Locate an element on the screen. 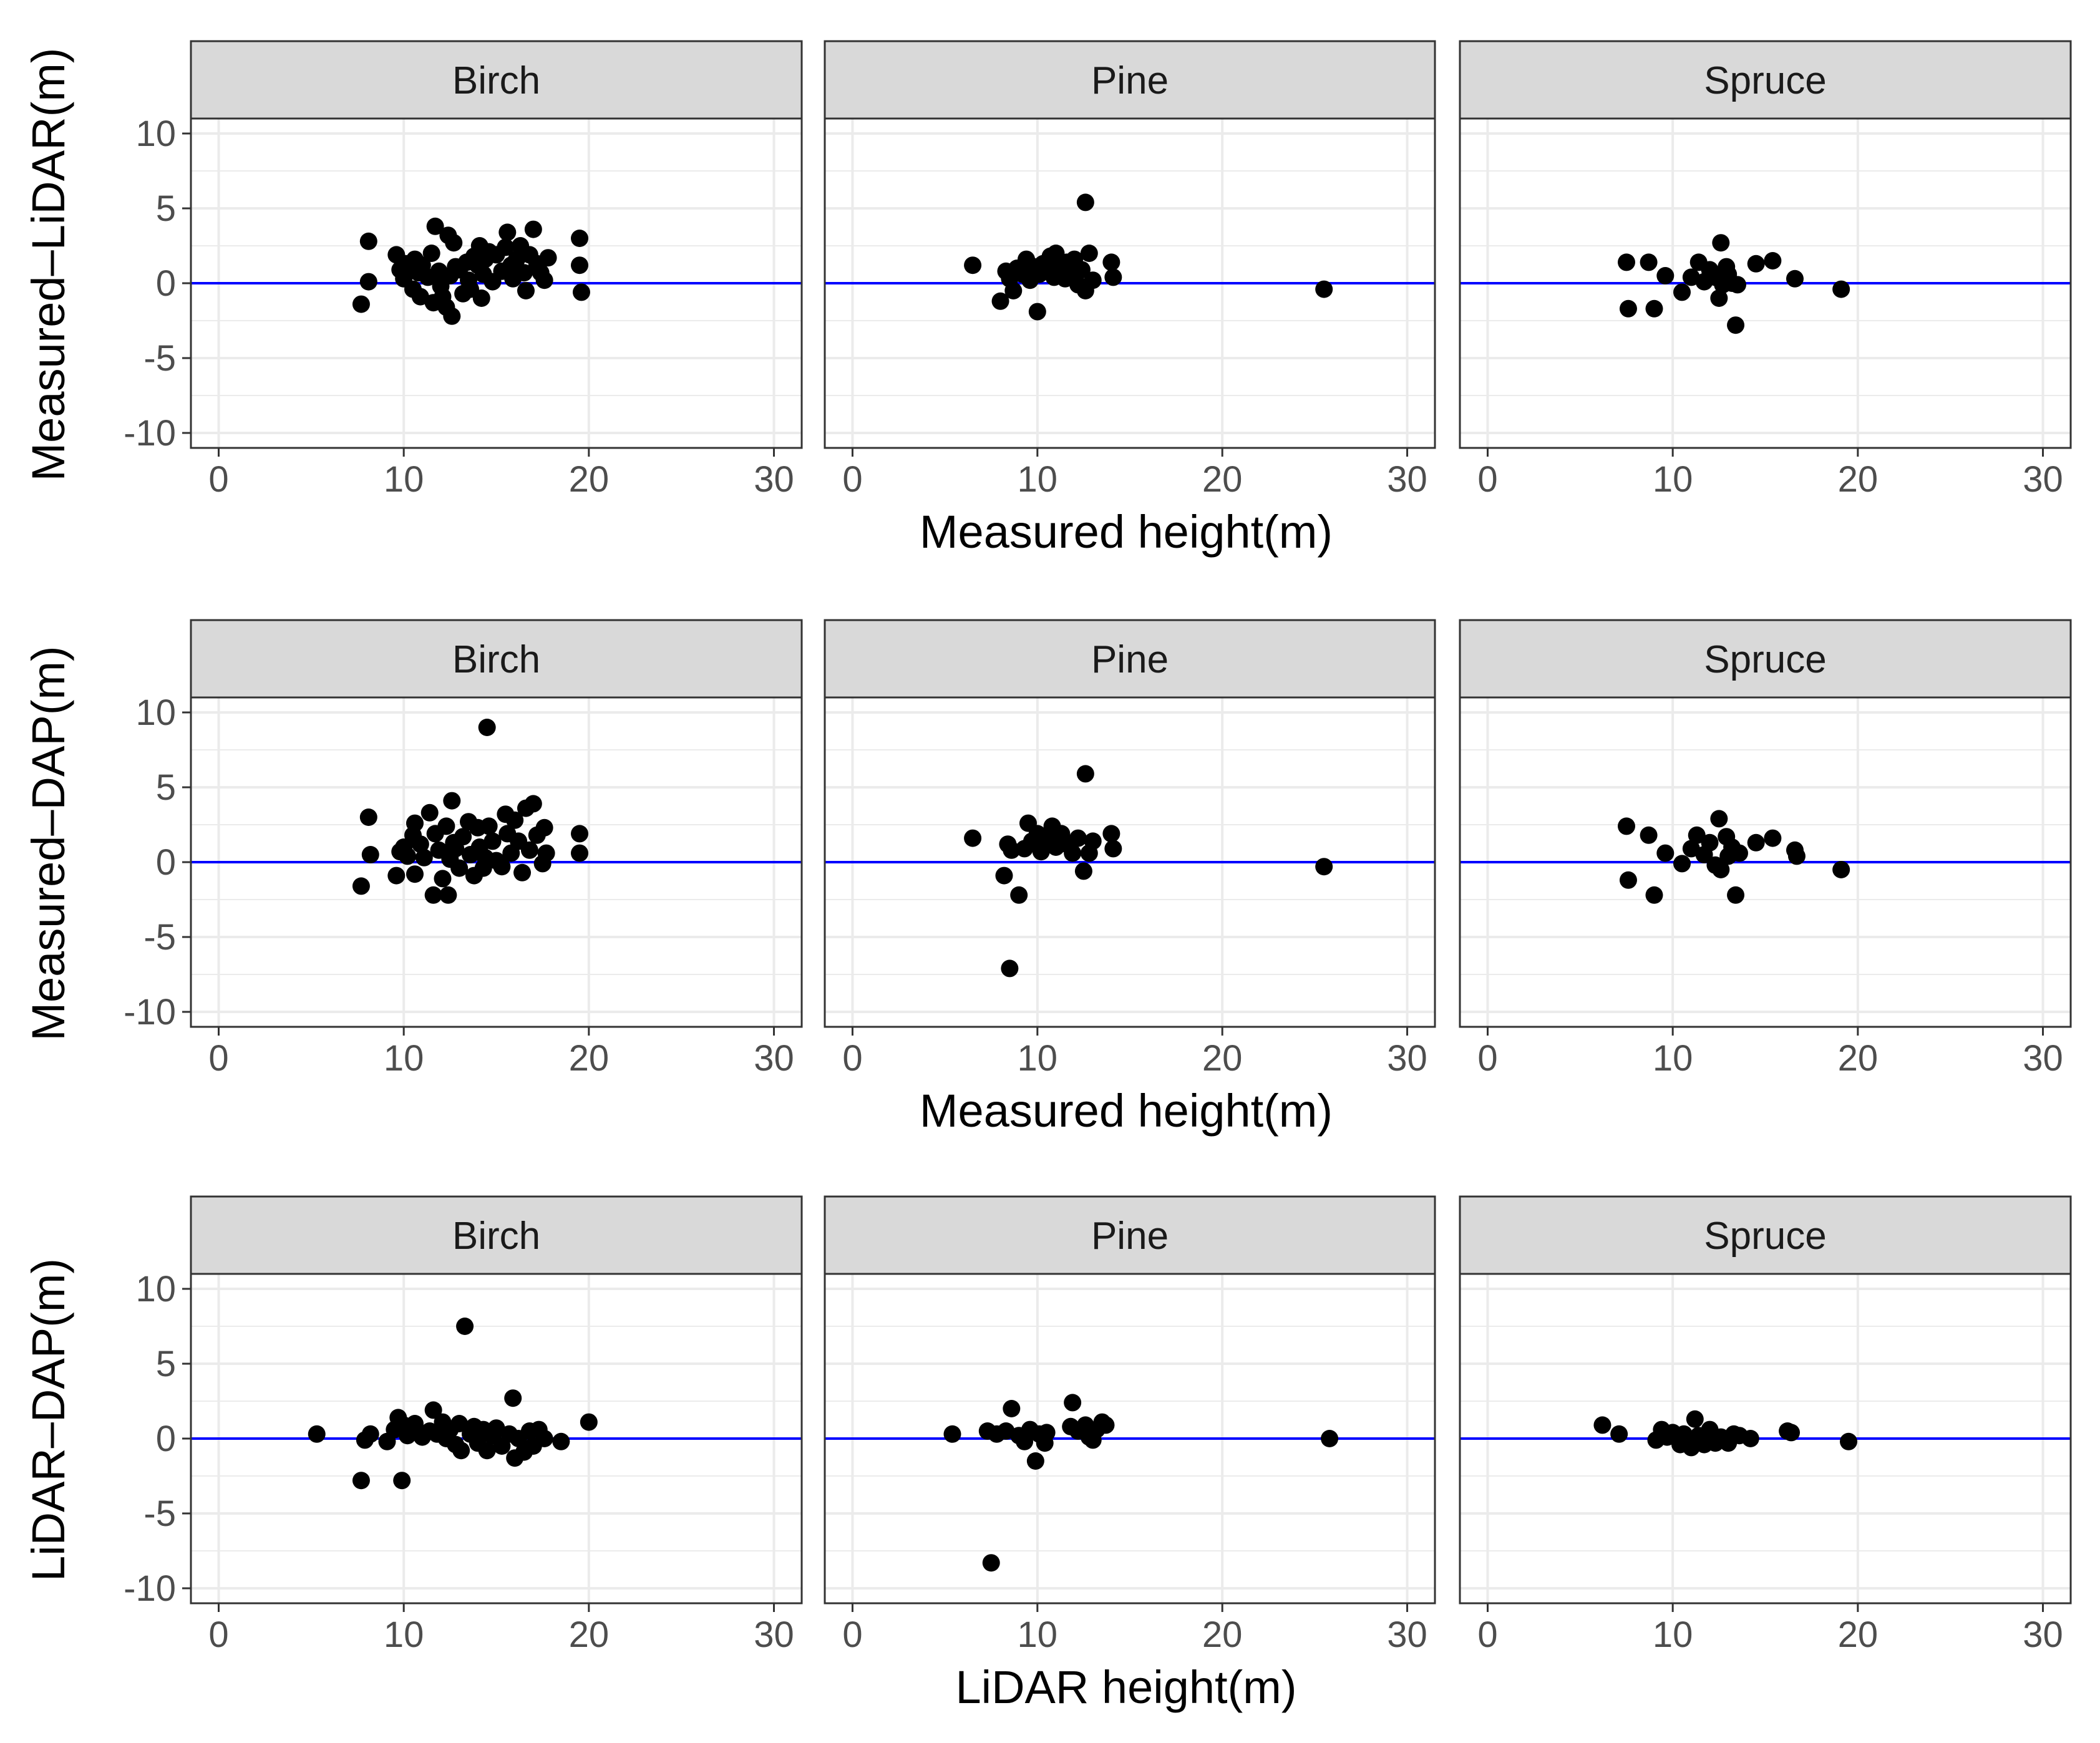  panel-birch: Birch 0 10 20 30 -10 -5 0 5 10 is located at coordinates (463, 270).